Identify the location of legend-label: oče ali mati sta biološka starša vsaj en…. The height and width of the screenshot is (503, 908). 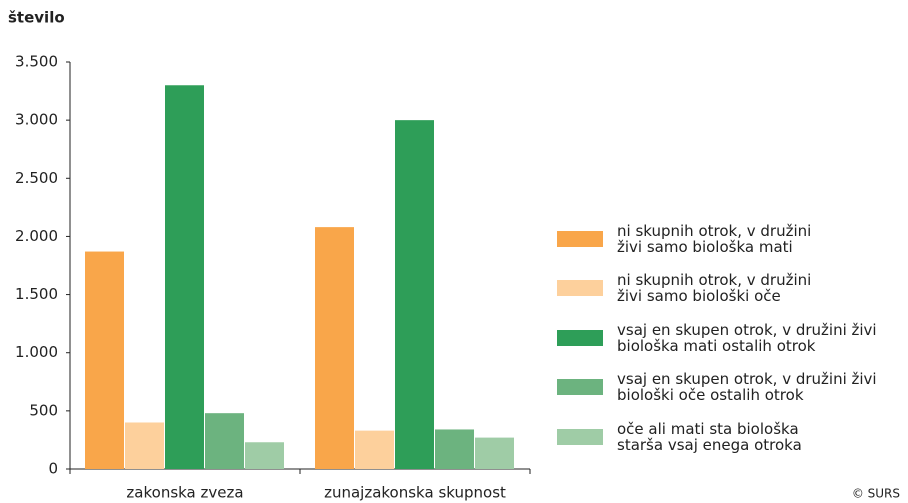
(709, 436).